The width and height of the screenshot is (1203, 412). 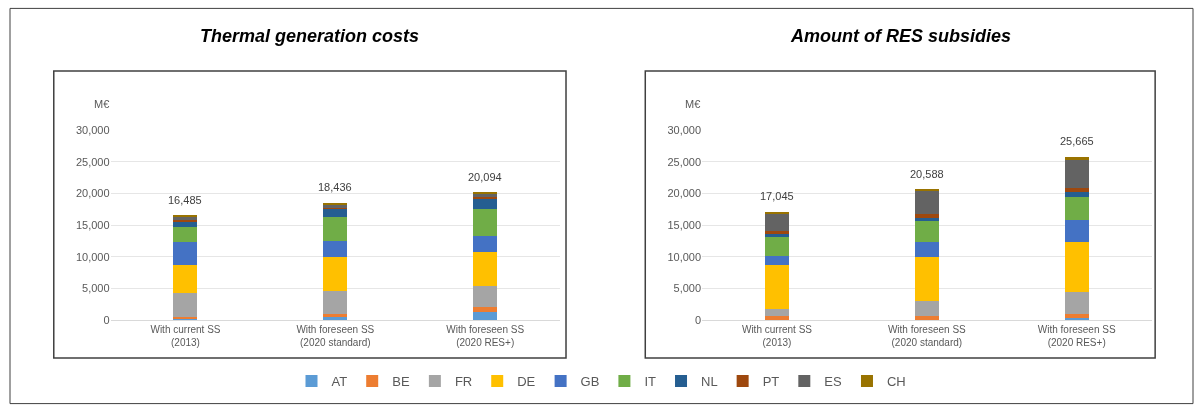 What do you see at coordinates (310, 36) in the screenshot?
I see `chart-title: Thermal generation costs` at bounding box center [310, 36].